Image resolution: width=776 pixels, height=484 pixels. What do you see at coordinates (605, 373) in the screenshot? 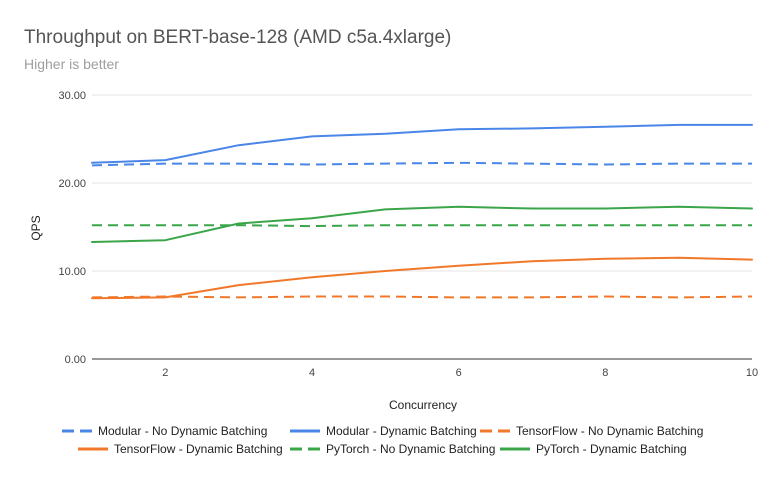
I see `x-tick-label: 8` at bounding box center [605, 373].